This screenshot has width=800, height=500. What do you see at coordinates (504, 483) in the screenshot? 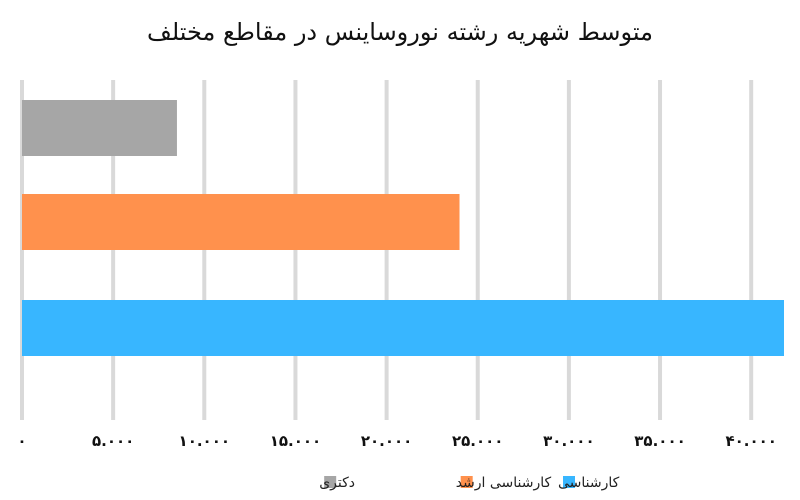
I see `legend-label: کارشناسی ارشد` at bounding box center [504, 483].